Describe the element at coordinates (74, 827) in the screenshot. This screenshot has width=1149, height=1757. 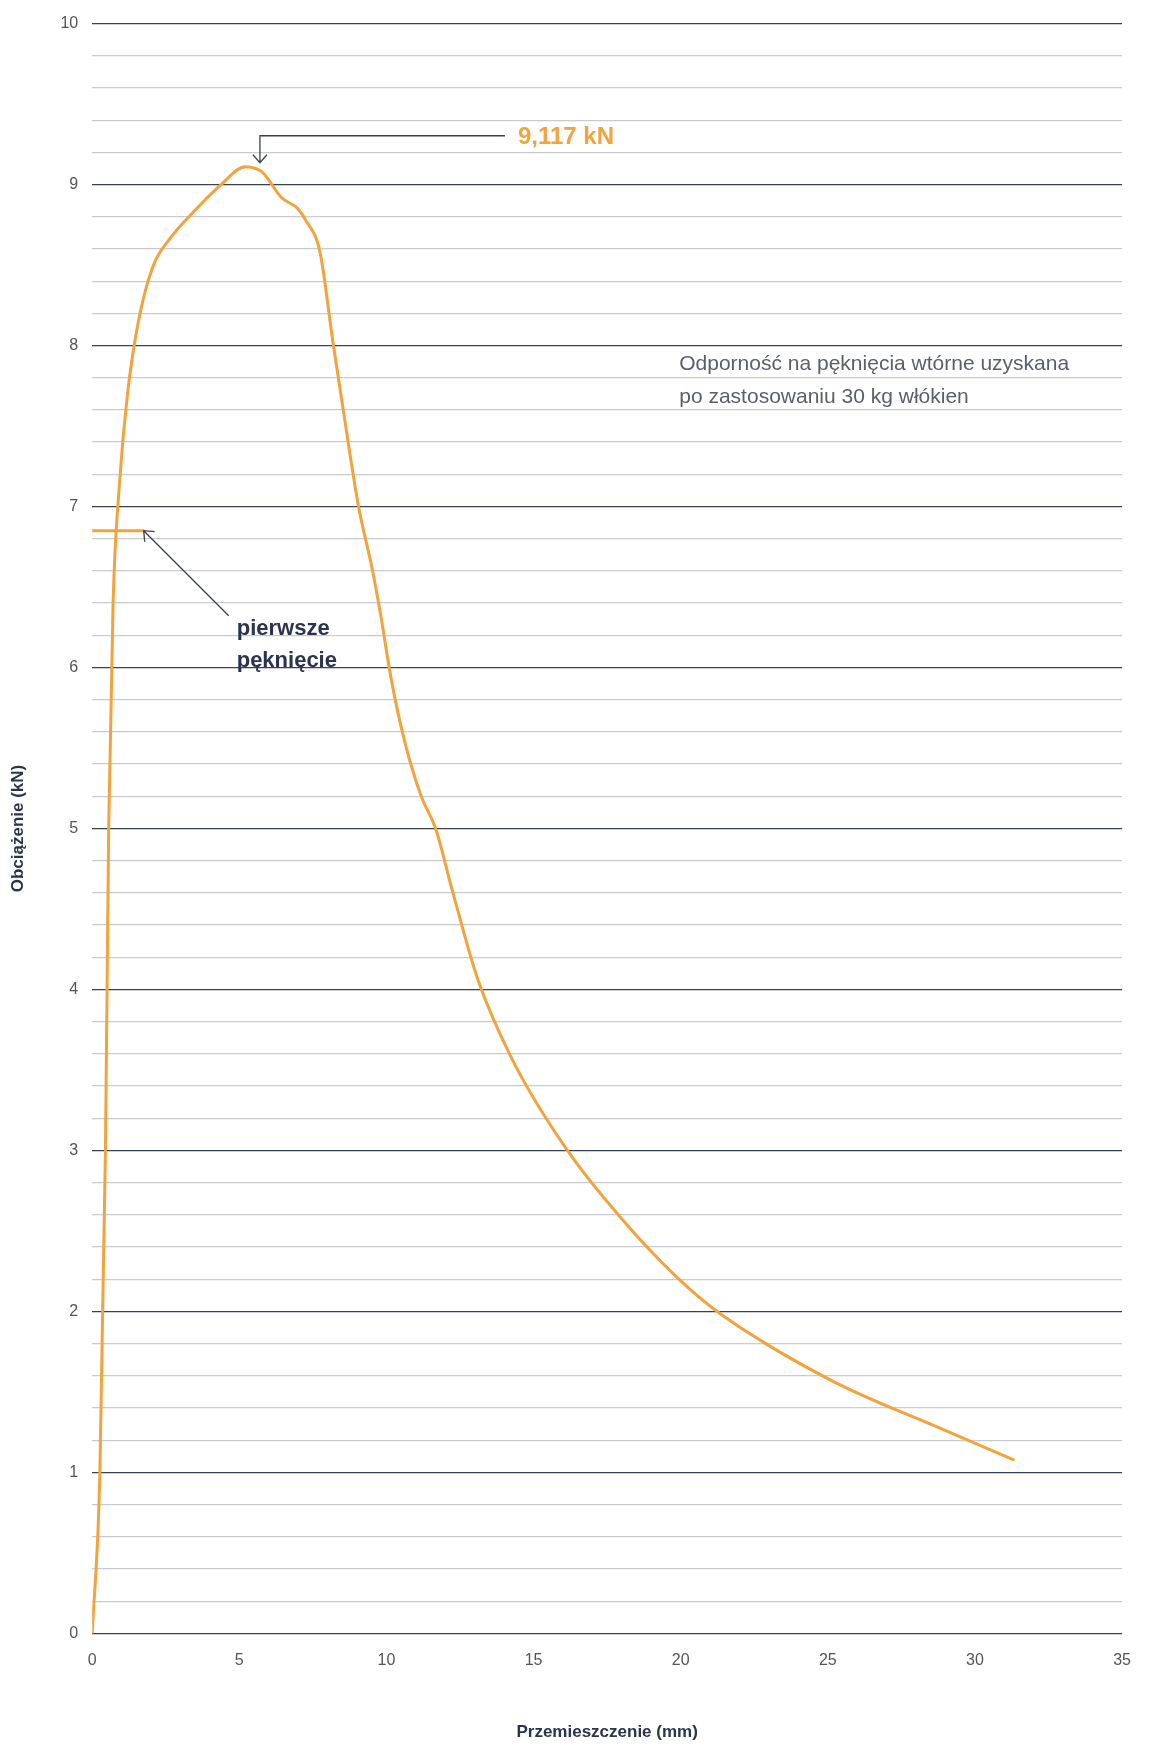
I see `y-tick-label: 5` at that location.